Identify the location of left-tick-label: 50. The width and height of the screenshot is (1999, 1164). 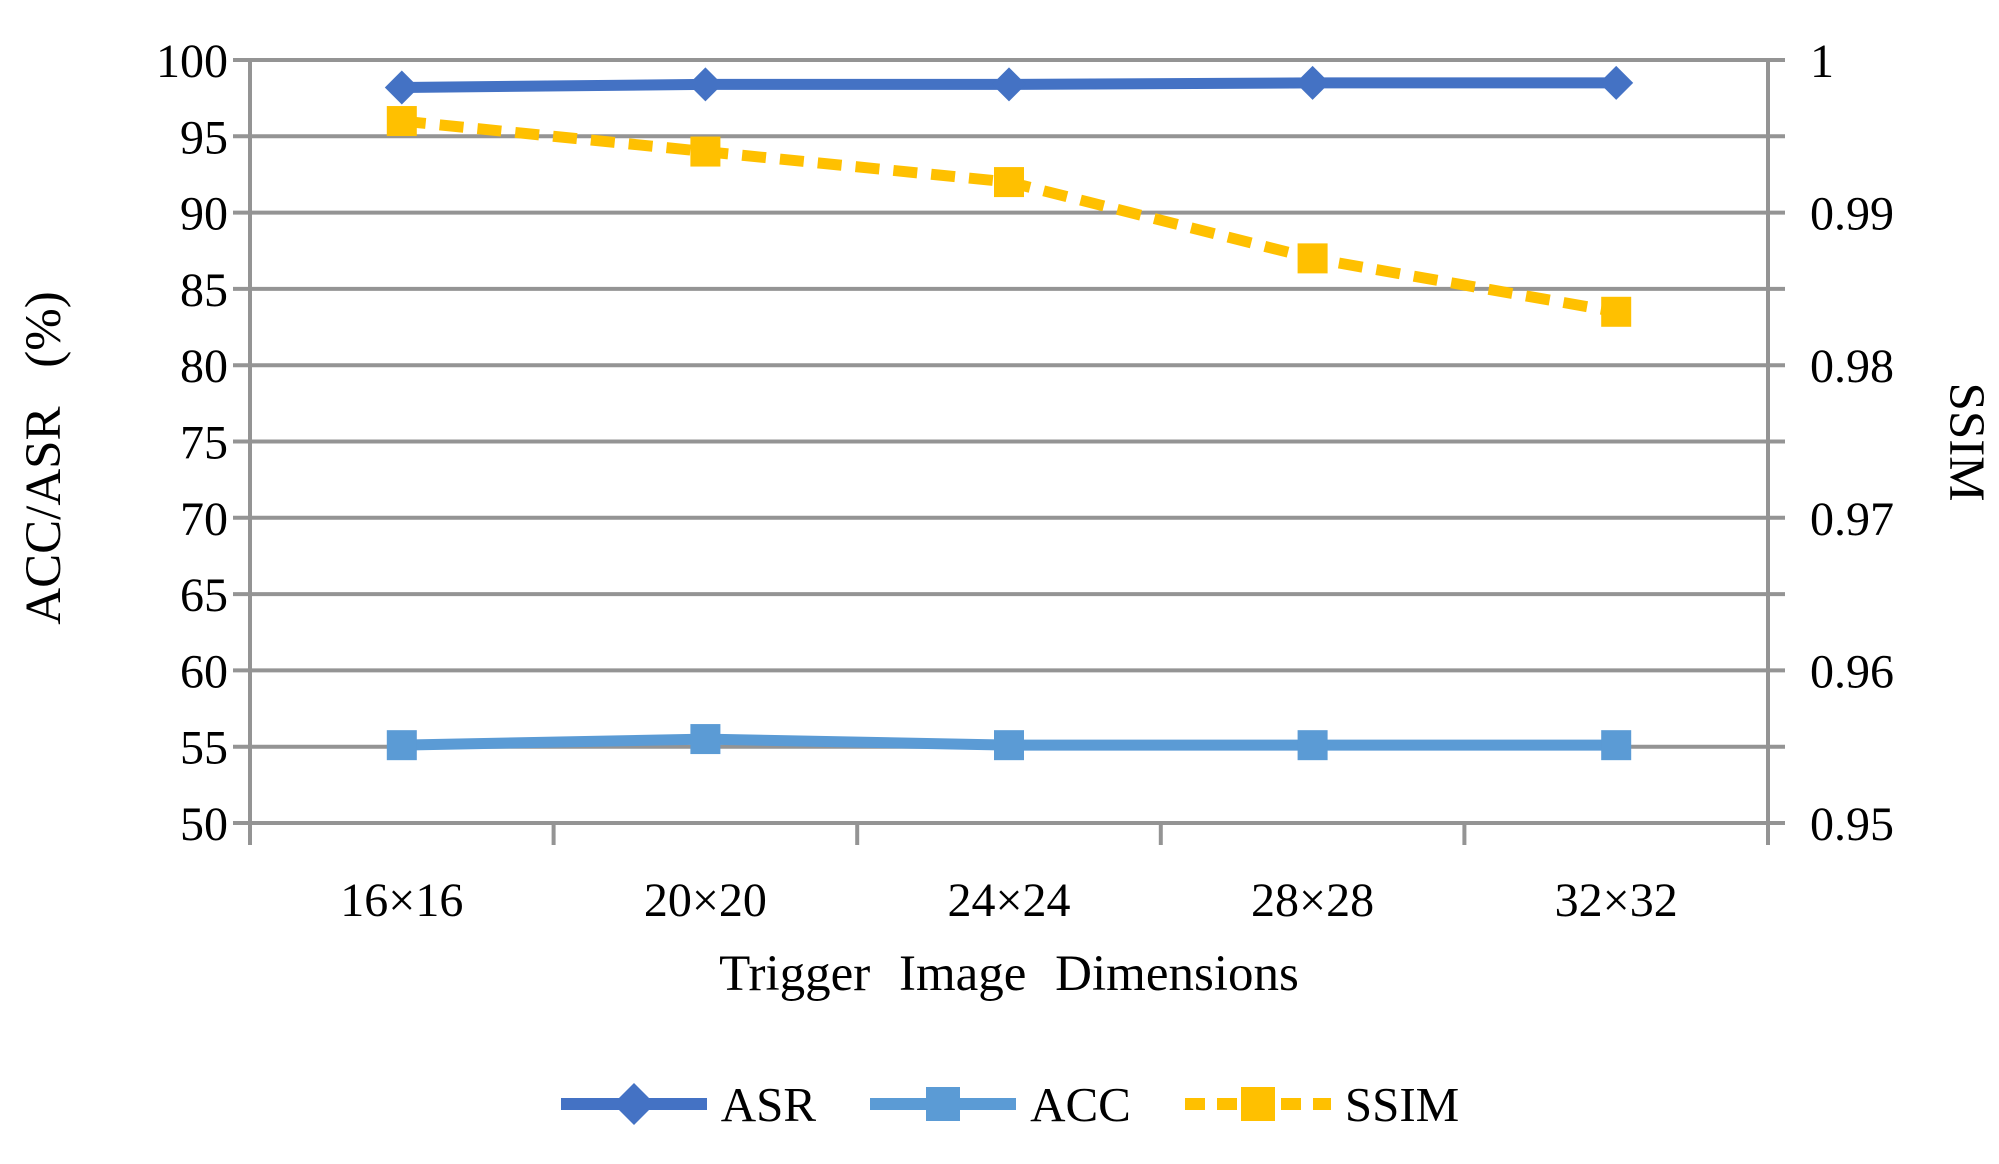
(204, 824).